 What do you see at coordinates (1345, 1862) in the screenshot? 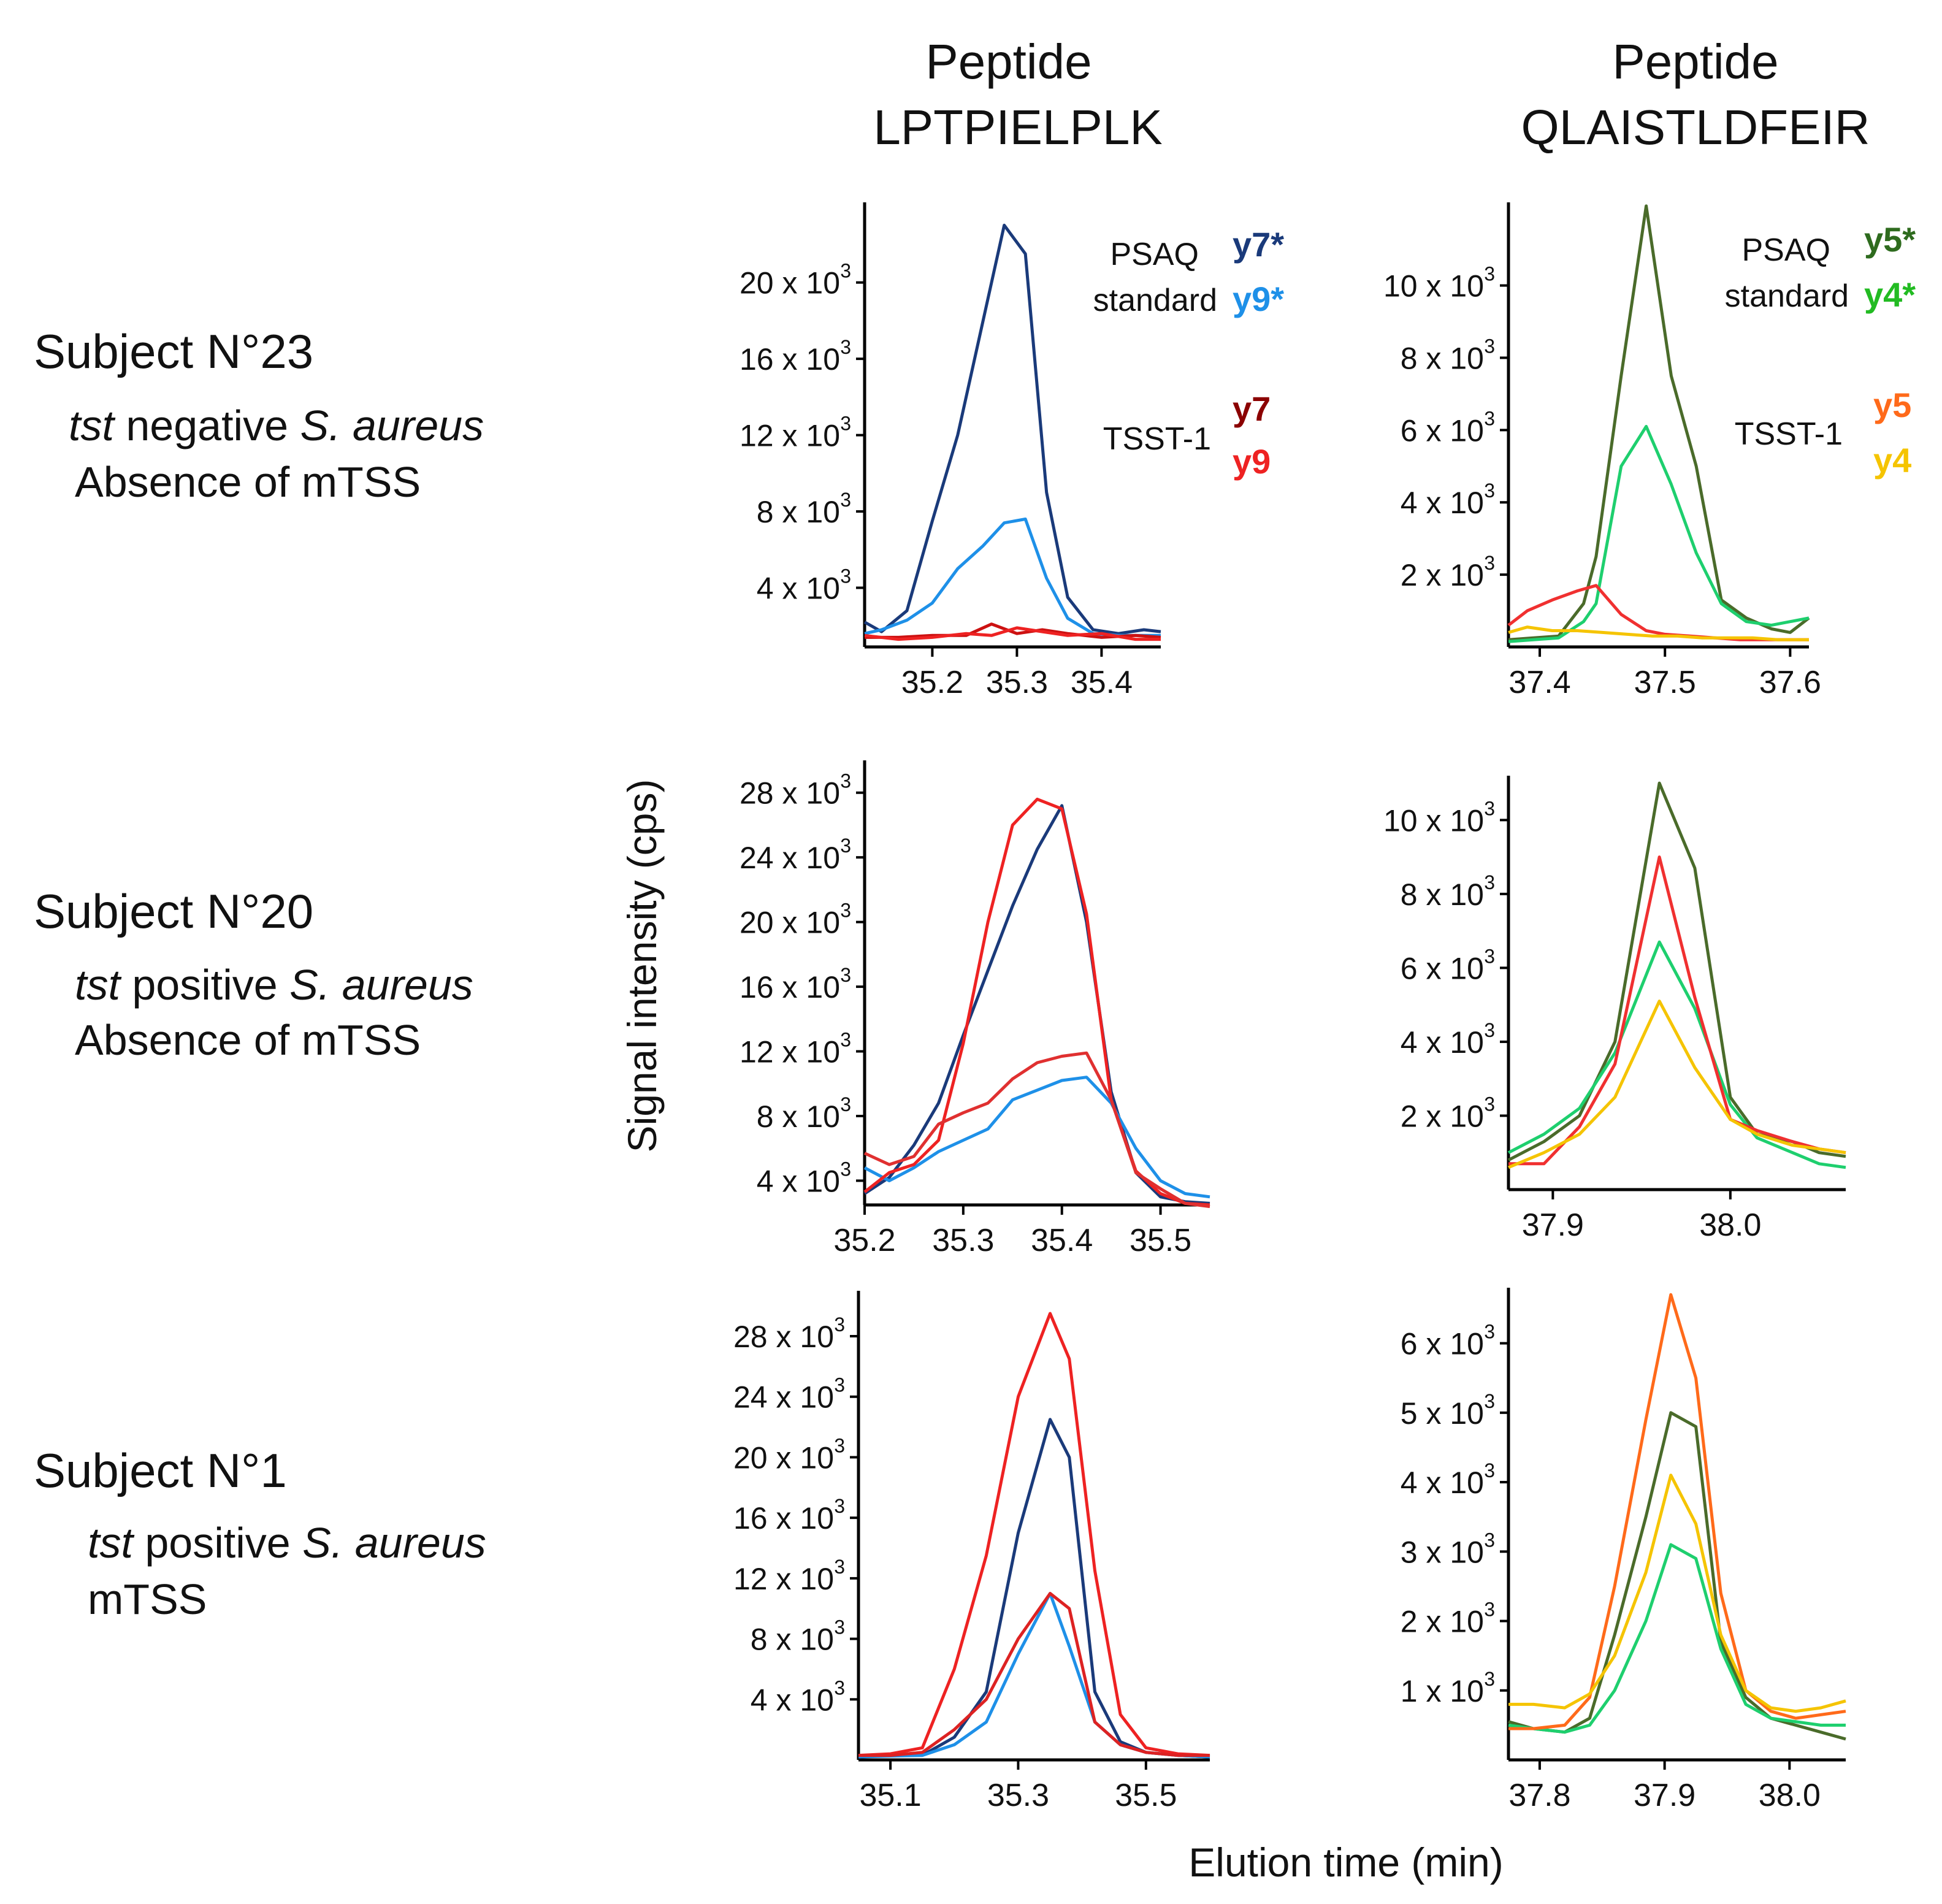
I see `x-axis-label: Elution time (min)` at bounding box center [1345, 1862].